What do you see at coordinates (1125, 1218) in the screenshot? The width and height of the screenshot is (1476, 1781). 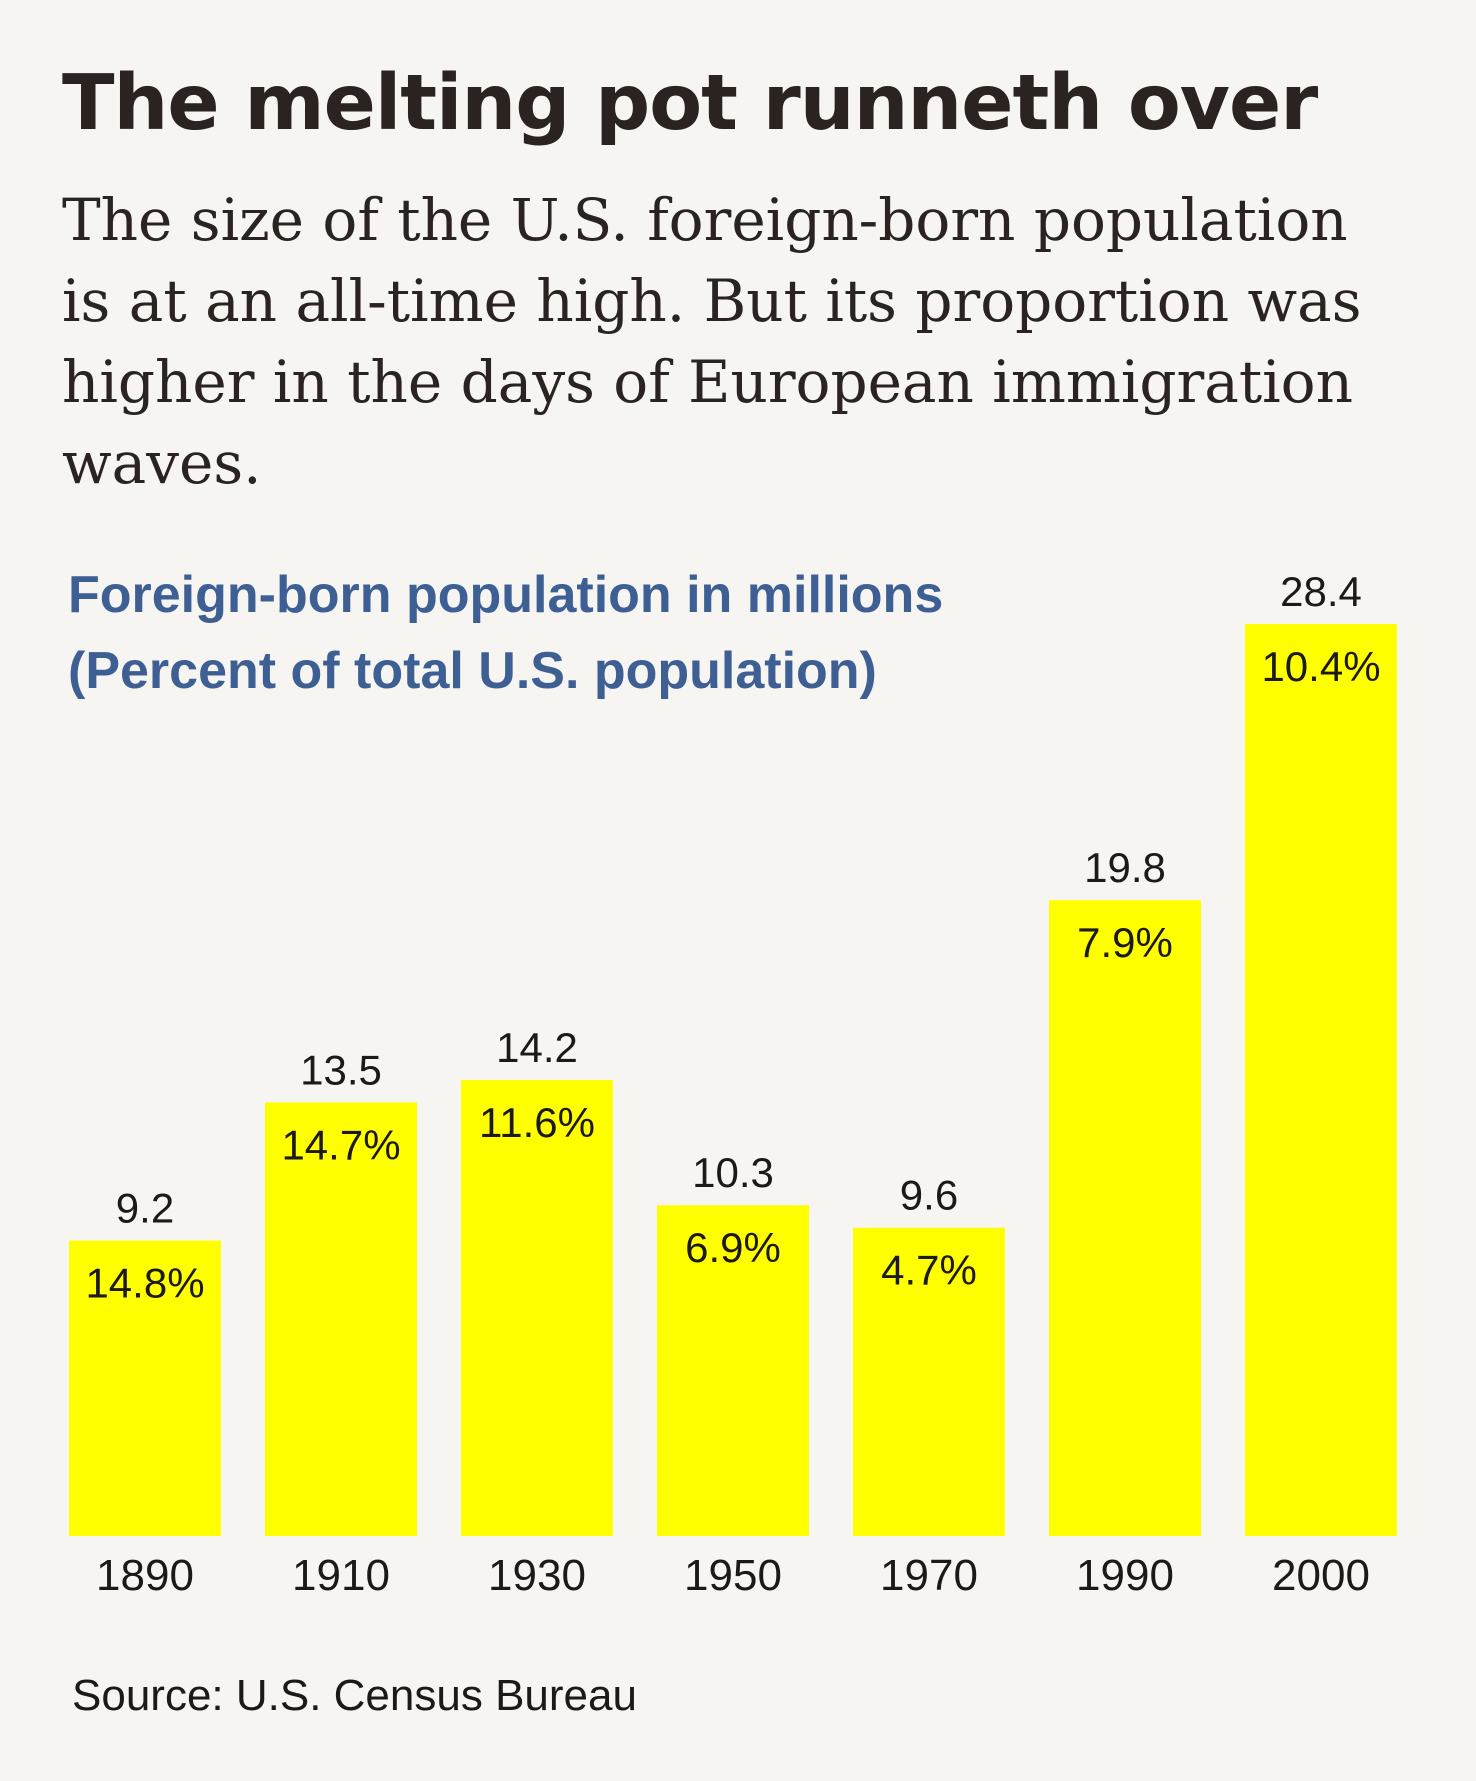 I see `bar-1990` at bounding box center [1125, 1218].